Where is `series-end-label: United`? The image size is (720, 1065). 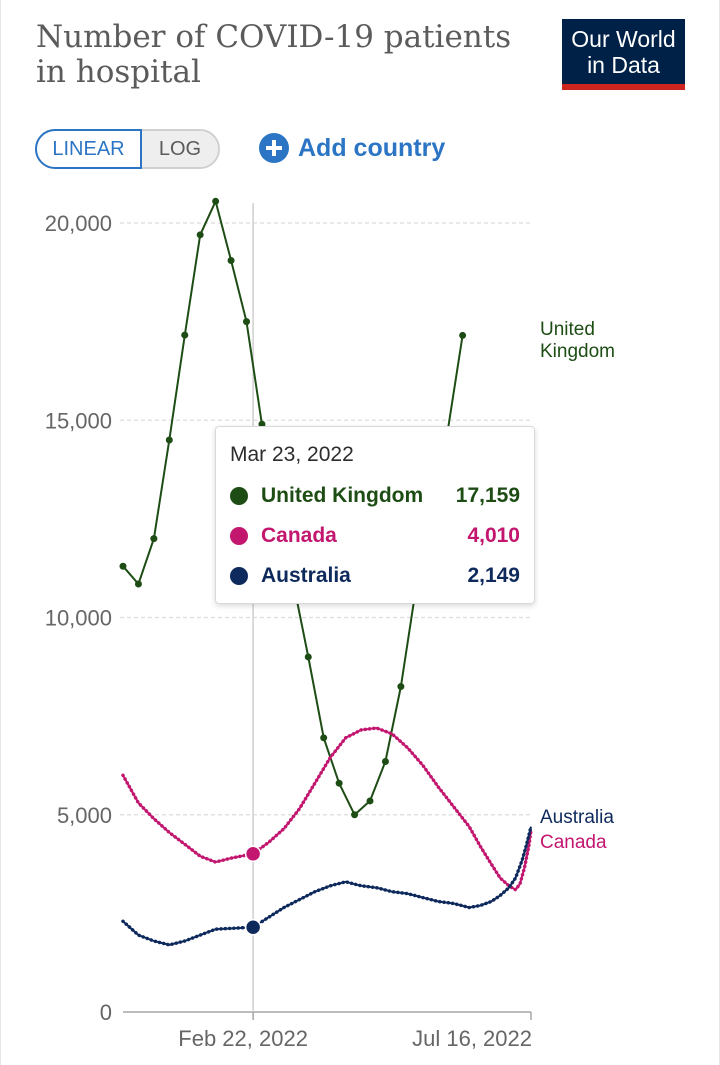 series-end-label: United is located at coordinates (567, 329).